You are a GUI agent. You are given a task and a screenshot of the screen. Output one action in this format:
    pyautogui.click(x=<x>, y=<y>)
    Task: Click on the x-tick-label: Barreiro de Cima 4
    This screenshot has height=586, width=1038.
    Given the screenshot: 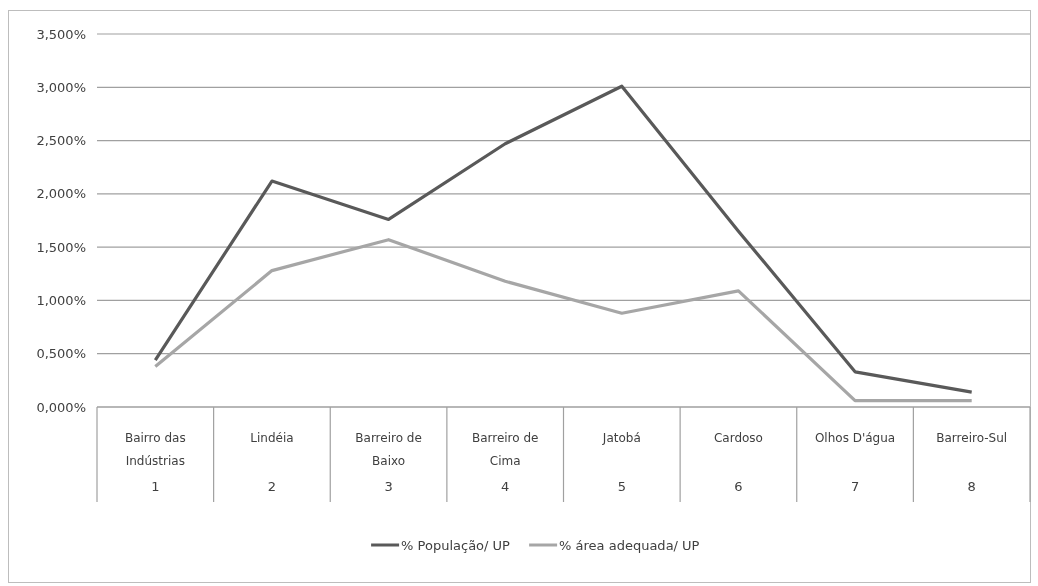 What is the action you would take?
    pyautogui.click(x=505, y=462)
    